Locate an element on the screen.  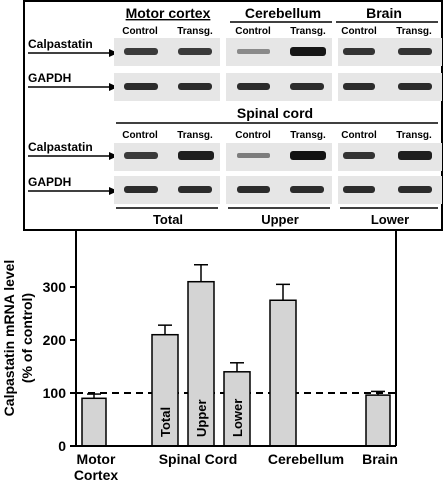
y-tick-label-0: 0 is located at coordinates (62, 446).